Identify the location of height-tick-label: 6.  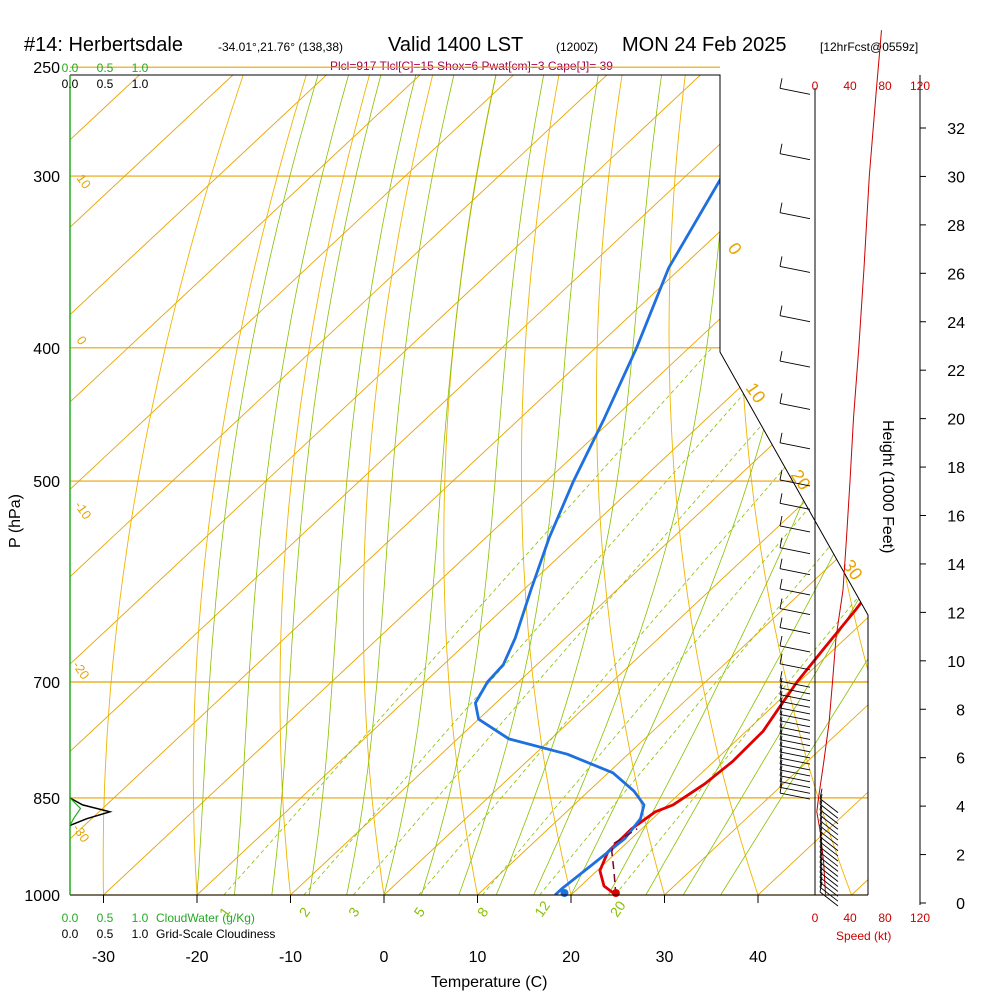
(960, 759).